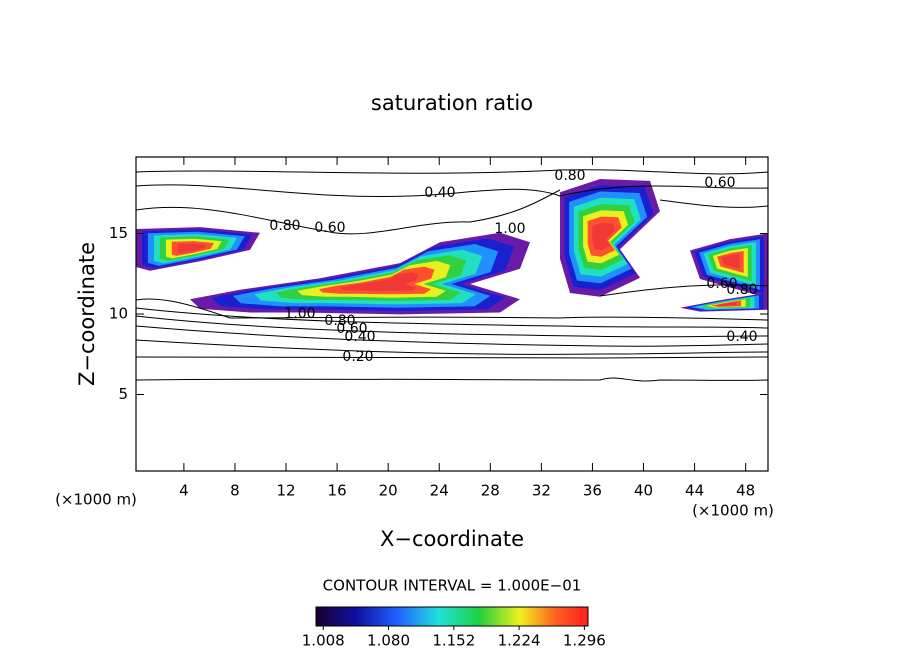  I want to click on x-tick-label: 20, so click(388, 491).